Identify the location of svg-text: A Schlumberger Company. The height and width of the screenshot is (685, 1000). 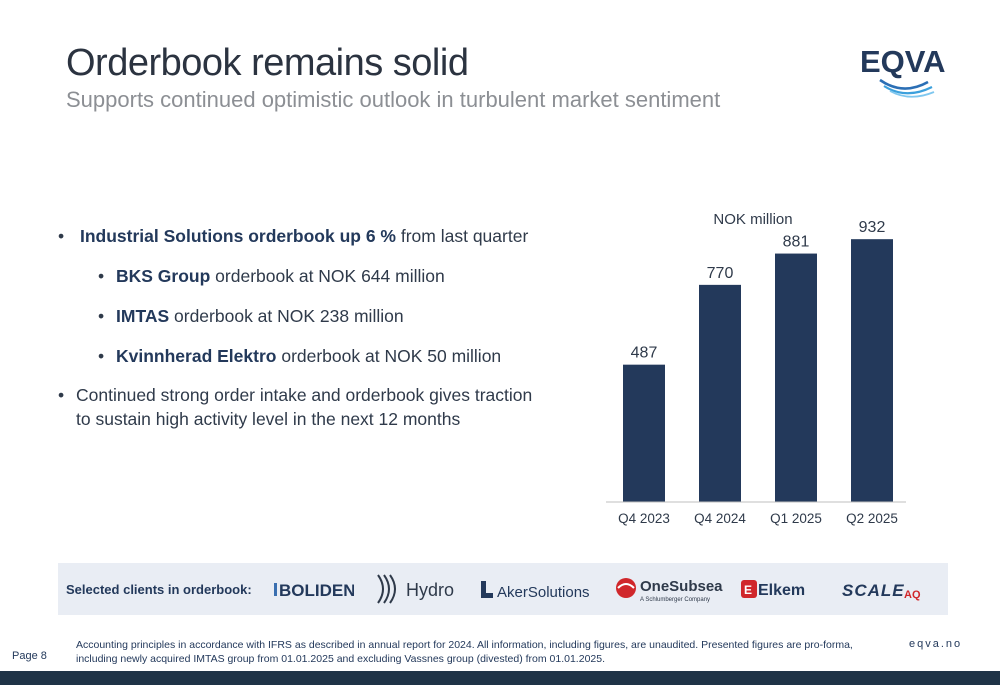
(675, 600).